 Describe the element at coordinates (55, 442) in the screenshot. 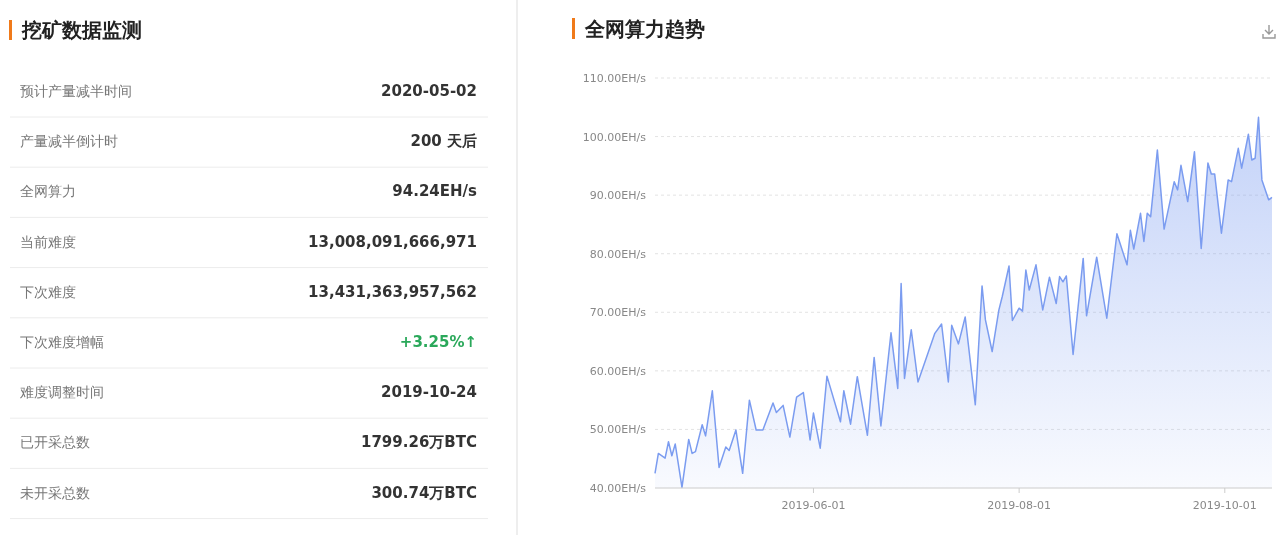

I see `category-label: 已开采总数` at that location.